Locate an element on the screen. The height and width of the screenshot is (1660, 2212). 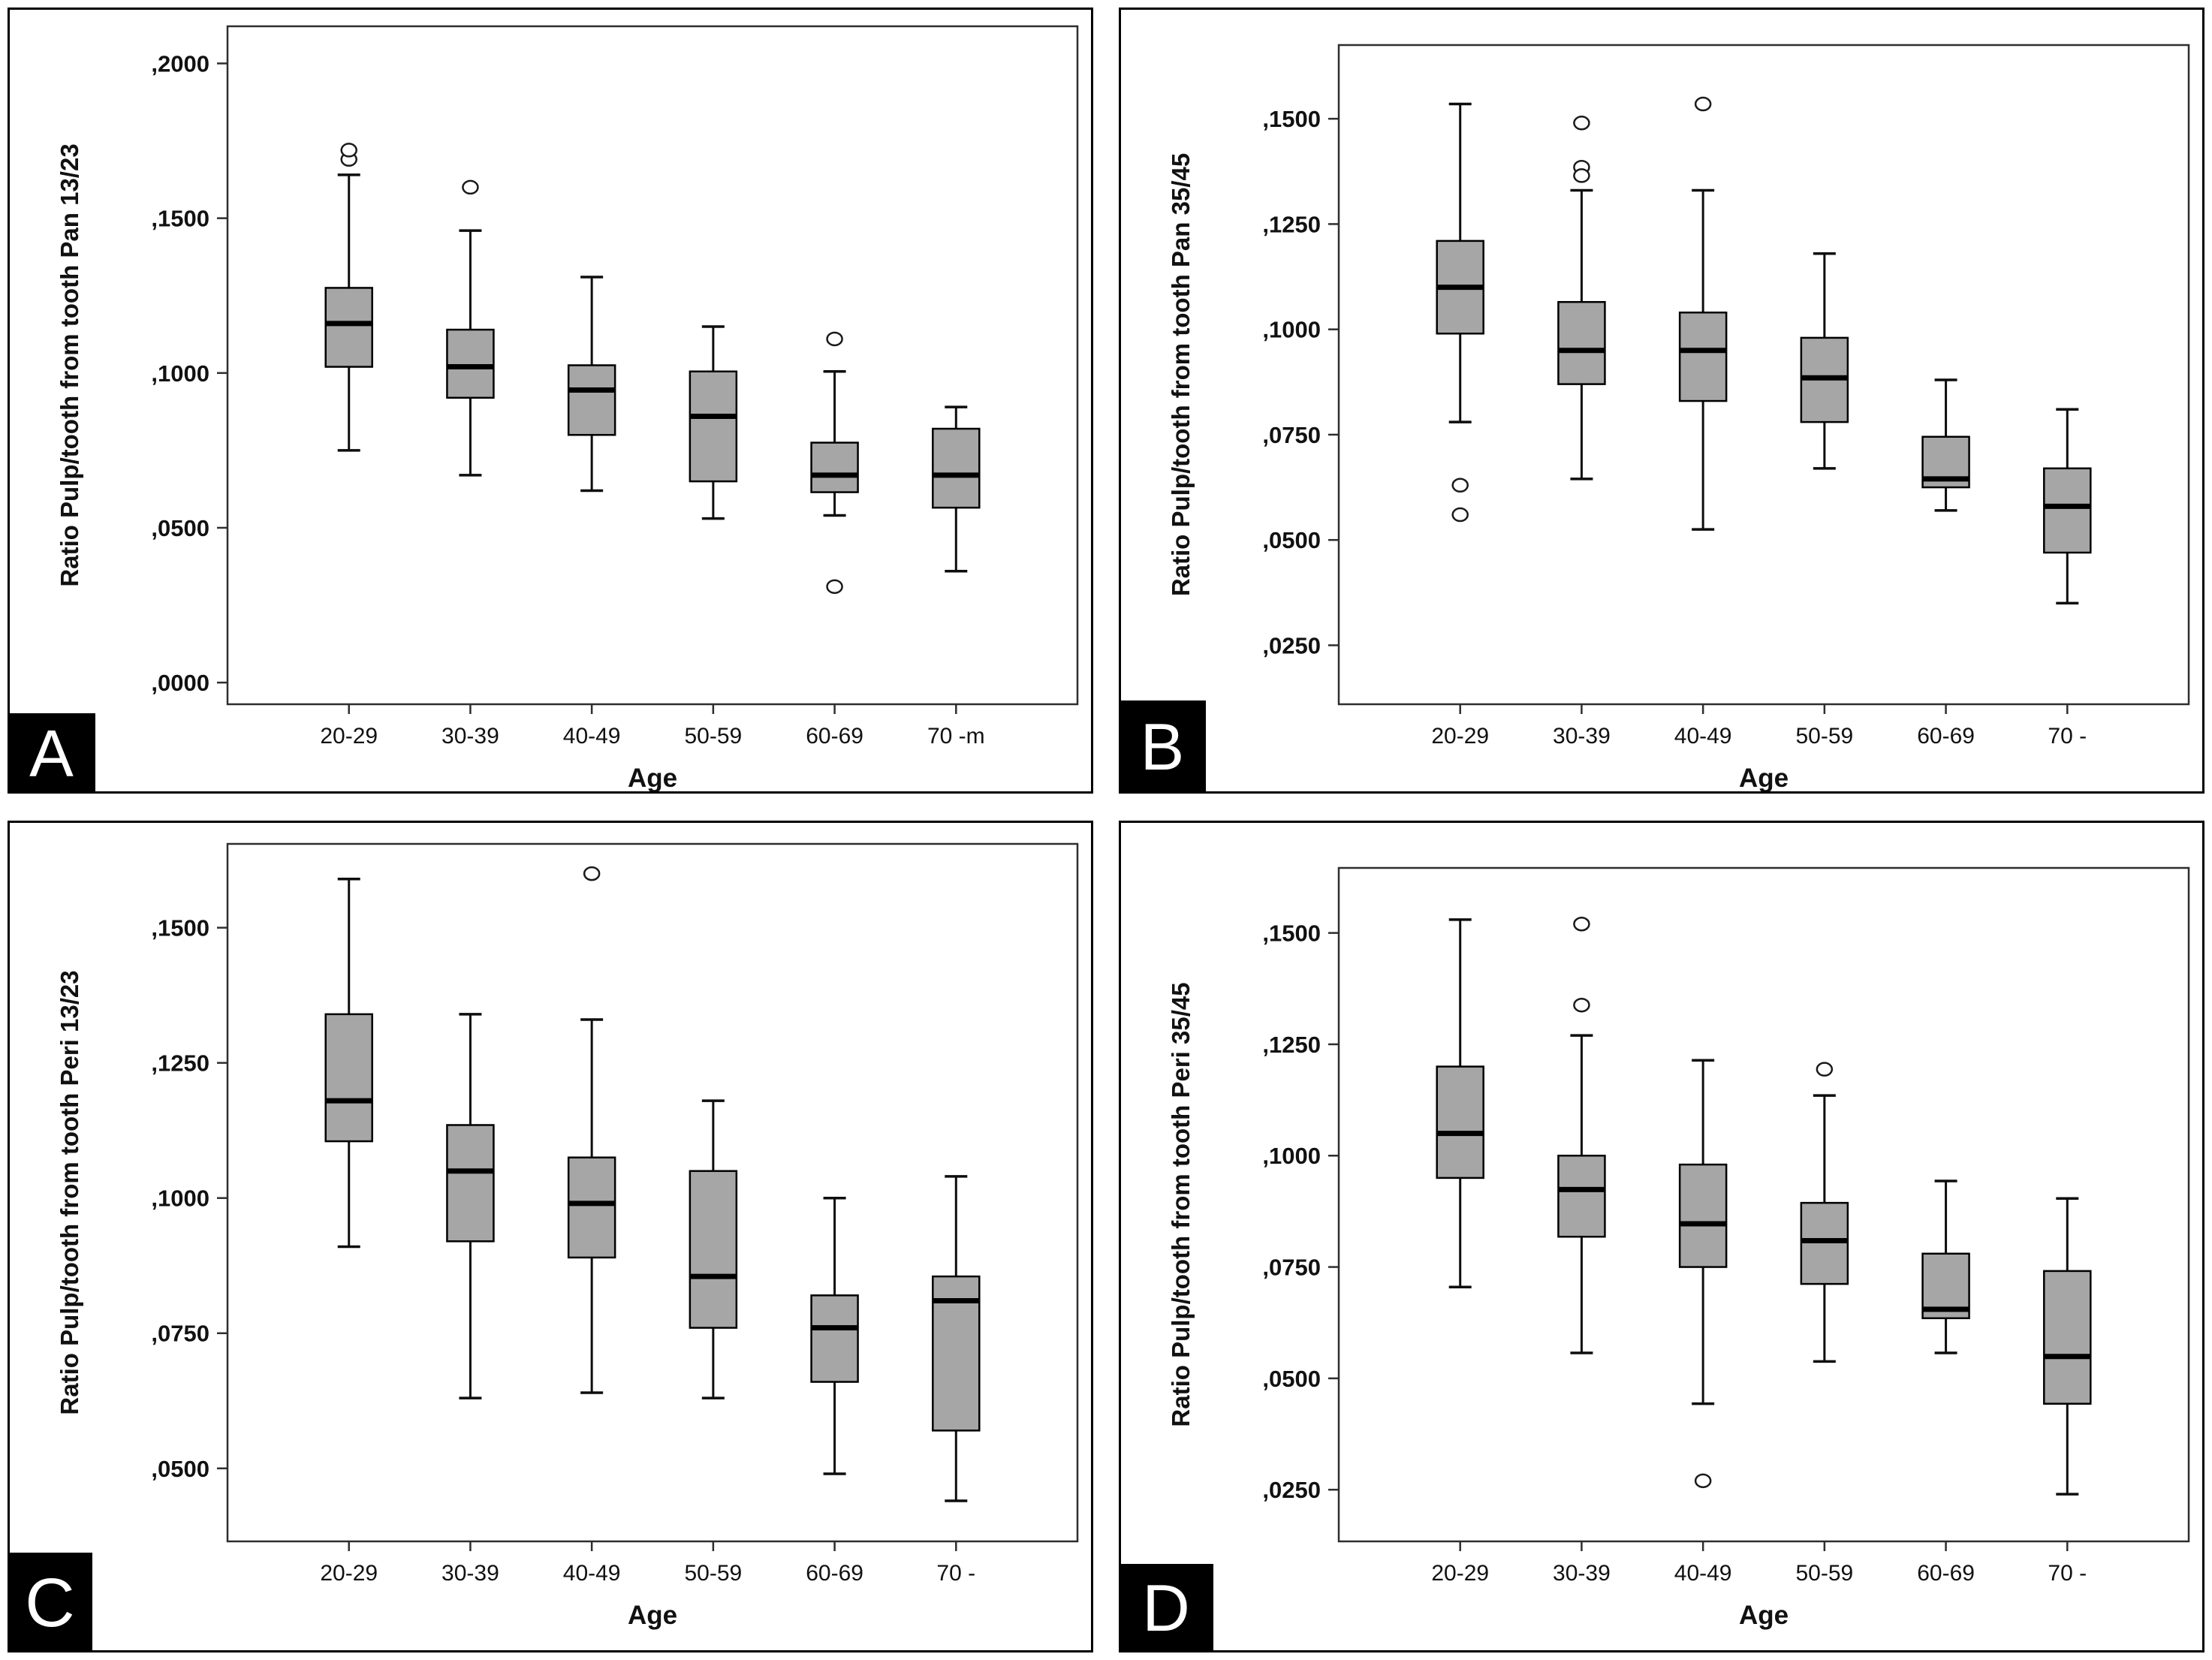
panel-label-b: B is located at coordinates (1162, 747).